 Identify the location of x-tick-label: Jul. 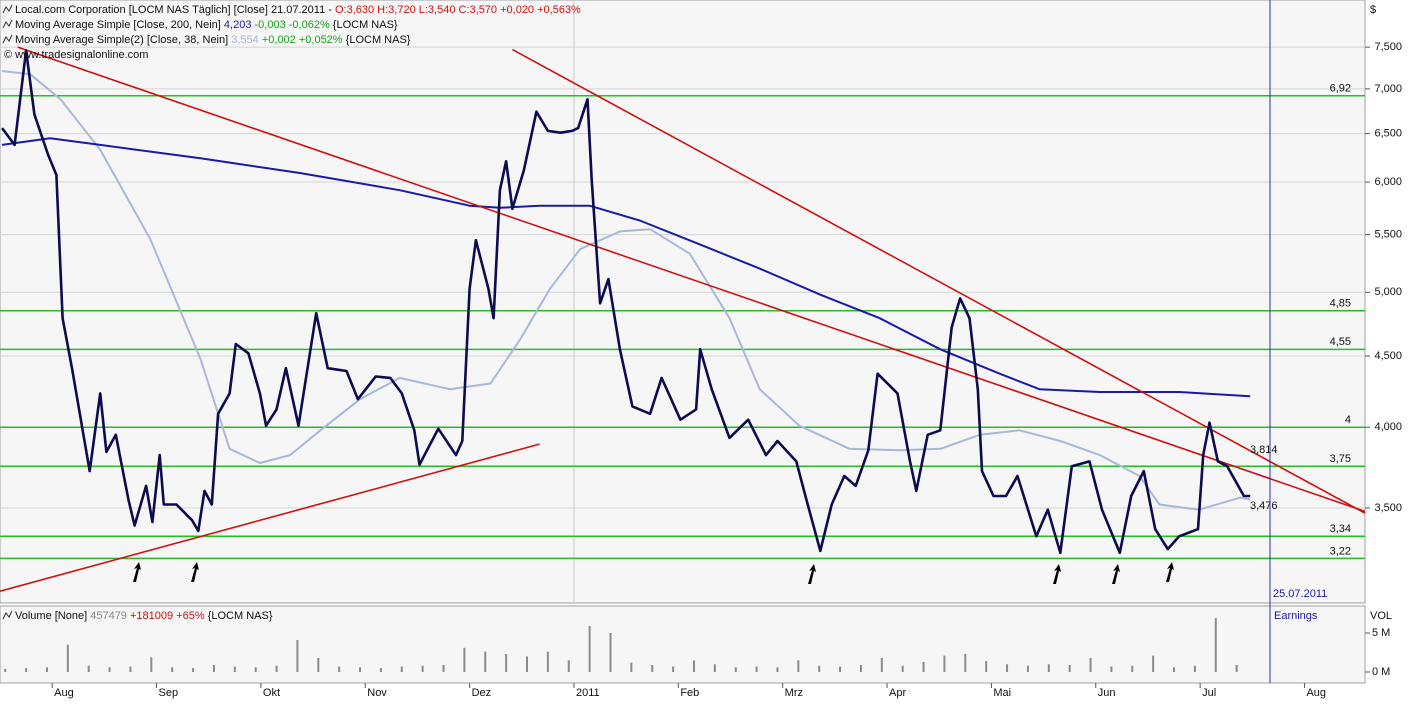
(1209, 693).